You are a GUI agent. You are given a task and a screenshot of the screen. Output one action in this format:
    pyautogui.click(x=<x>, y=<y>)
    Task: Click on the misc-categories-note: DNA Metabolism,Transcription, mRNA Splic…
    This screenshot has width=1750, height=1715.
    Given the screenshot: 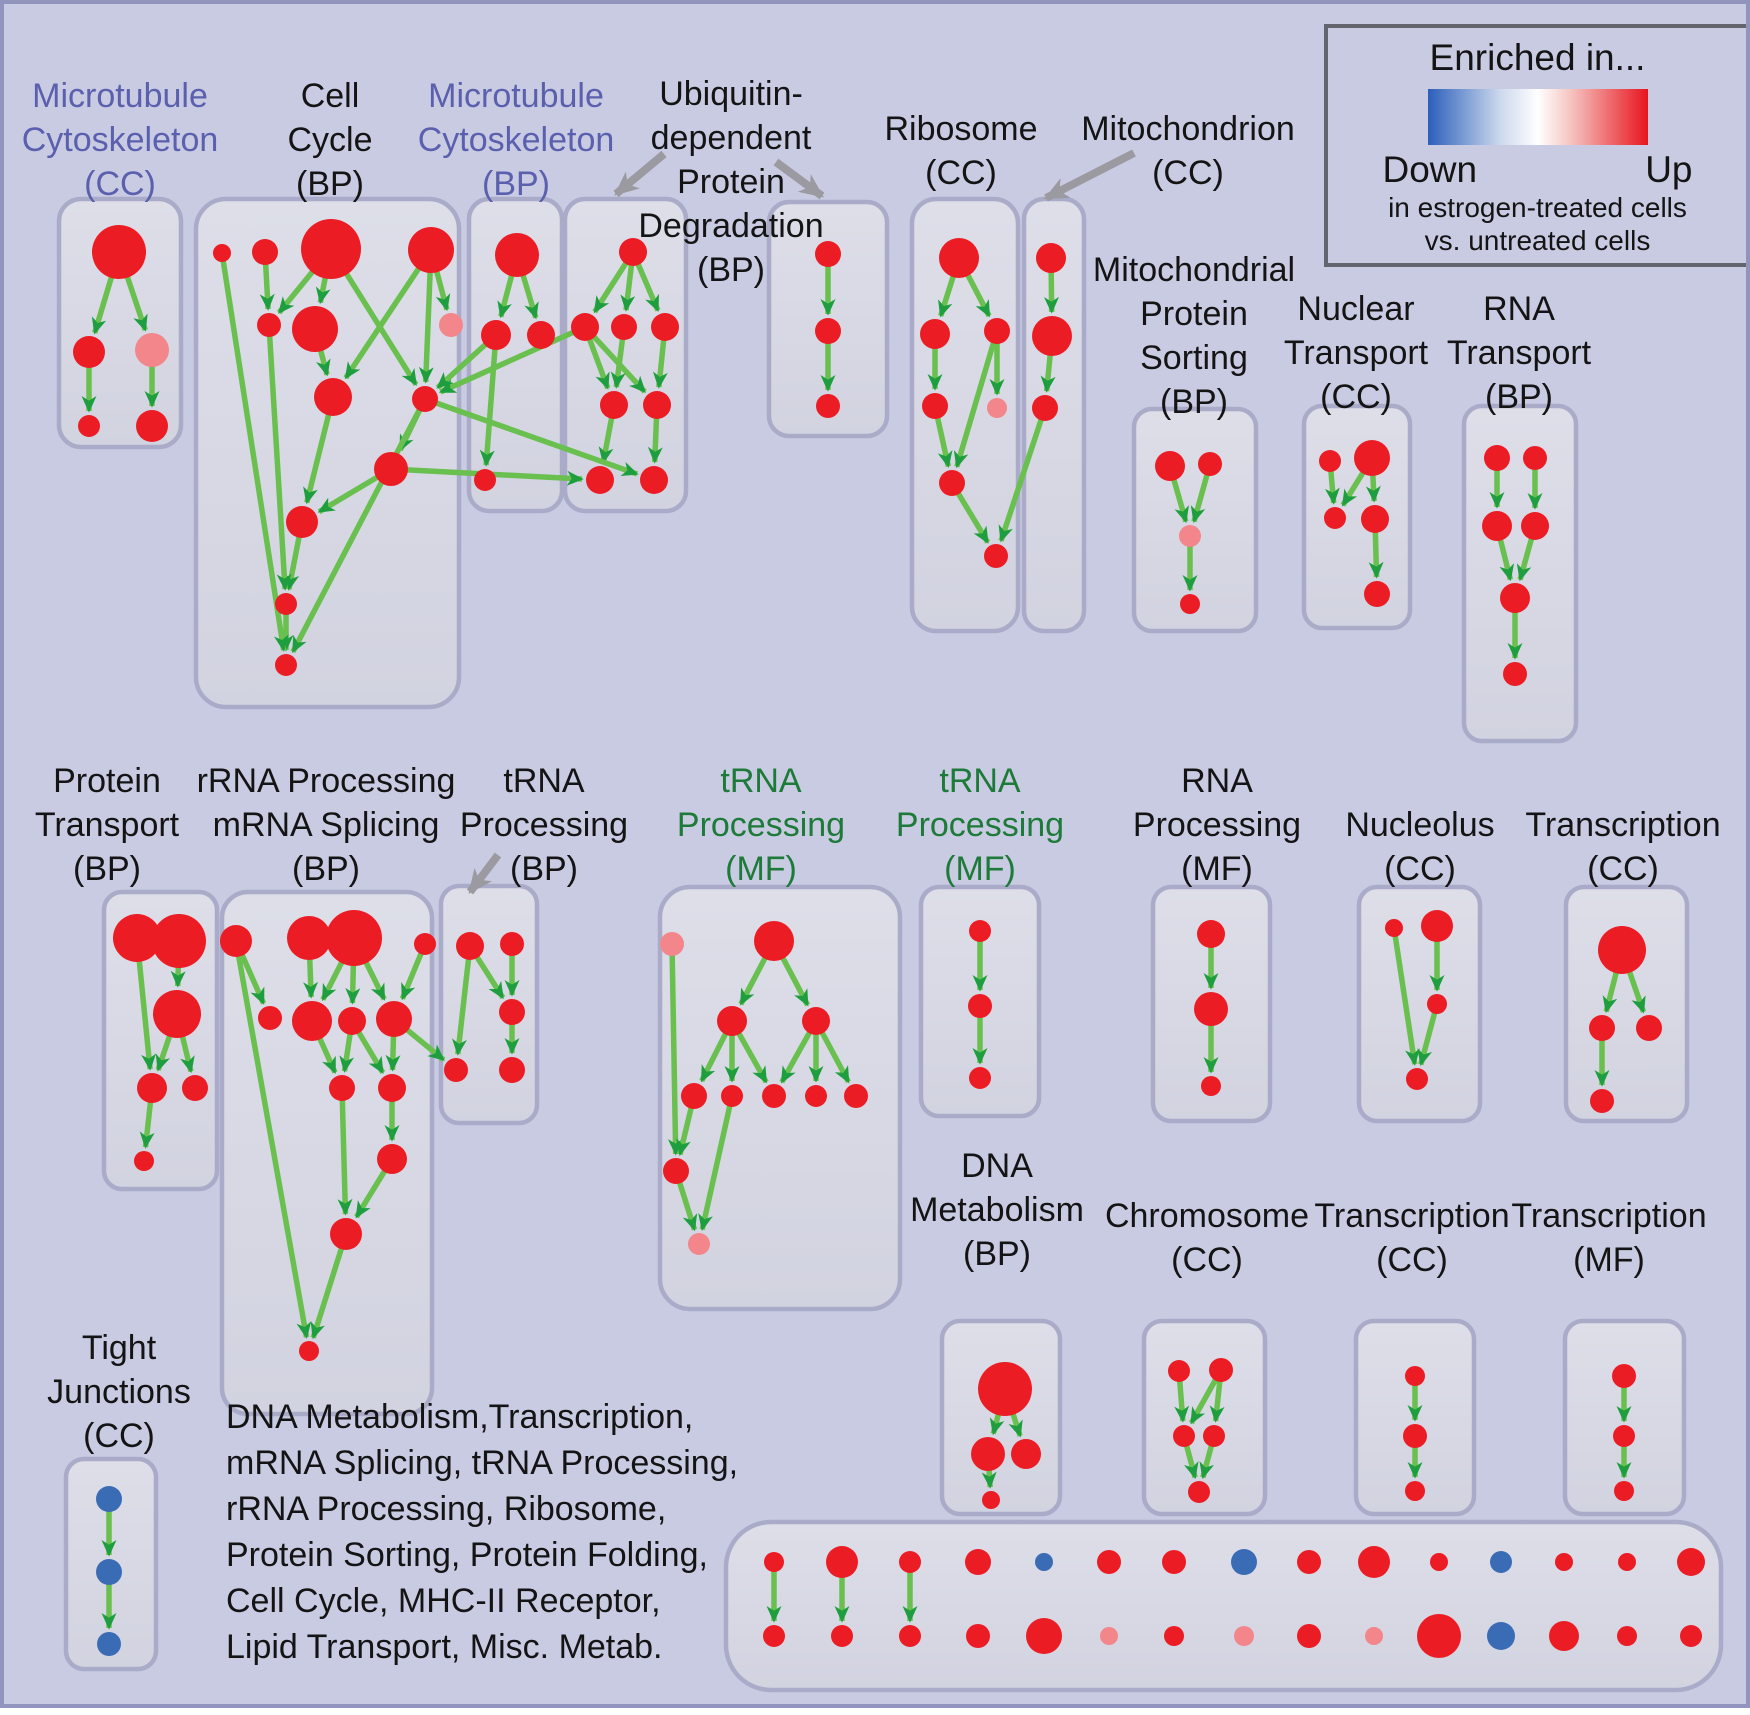 What is the action you would take?
    pyautogui.click(x=482, y=1532)
    